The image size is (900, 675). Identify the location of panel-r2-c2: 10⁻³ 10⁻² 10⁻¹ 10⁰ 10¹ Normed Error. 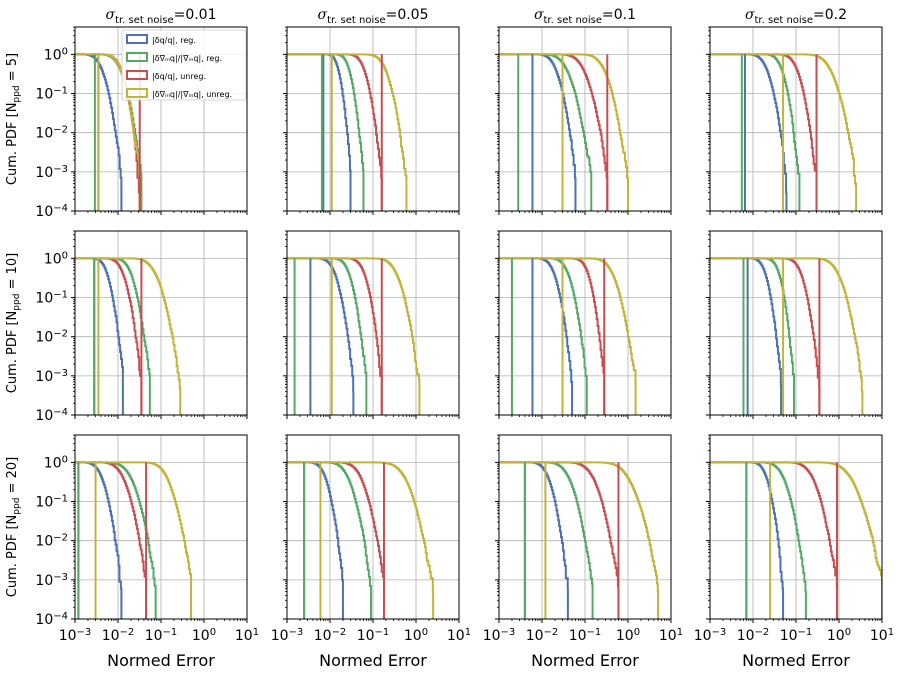
(583, 552).